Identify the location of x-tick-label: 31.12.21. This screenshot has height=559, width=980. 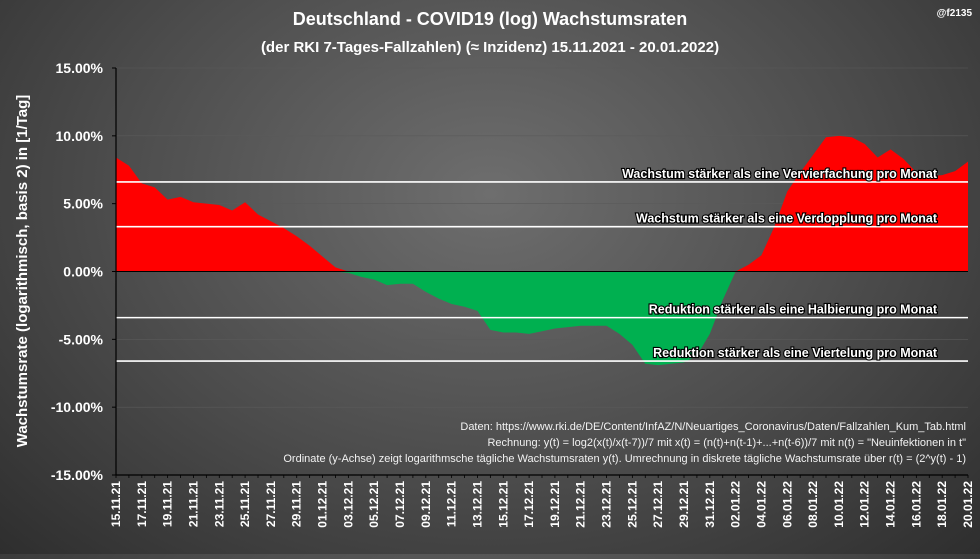
(710, 504).